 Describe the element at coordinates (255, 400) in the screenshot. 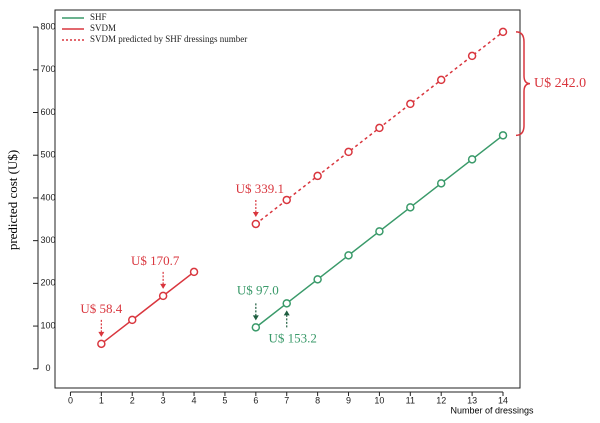

I see `x-tick-label: 6` at that location.